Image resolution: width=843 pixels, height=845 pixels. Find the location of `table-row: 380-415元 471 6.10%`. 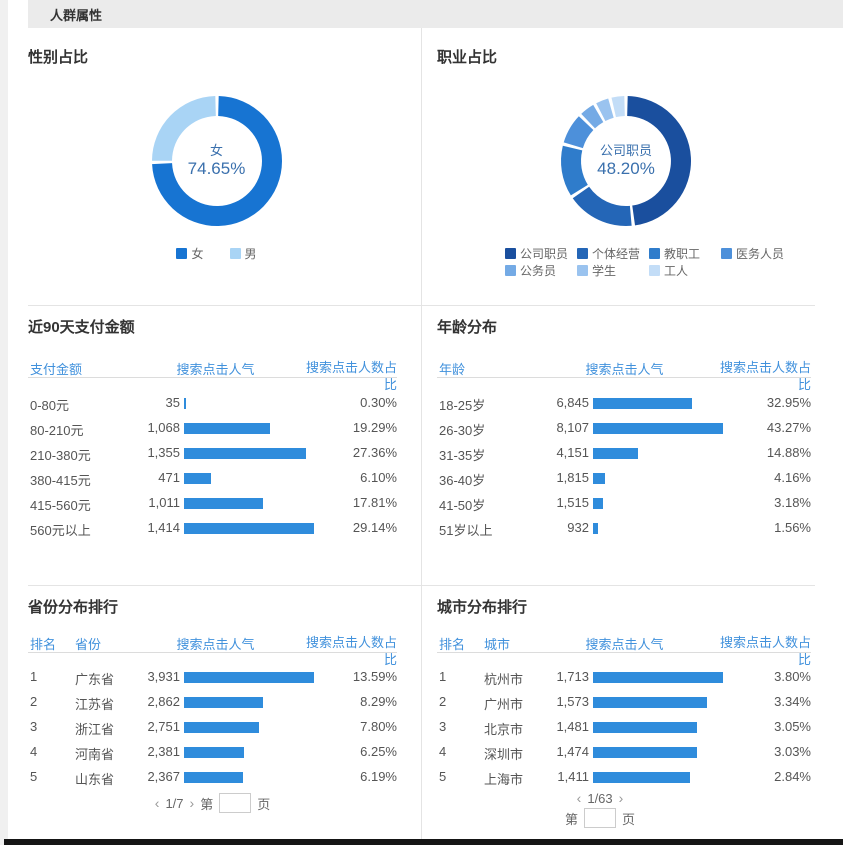

table-row: 380-415元 471 6.10% is located at coordinates (212, 478).